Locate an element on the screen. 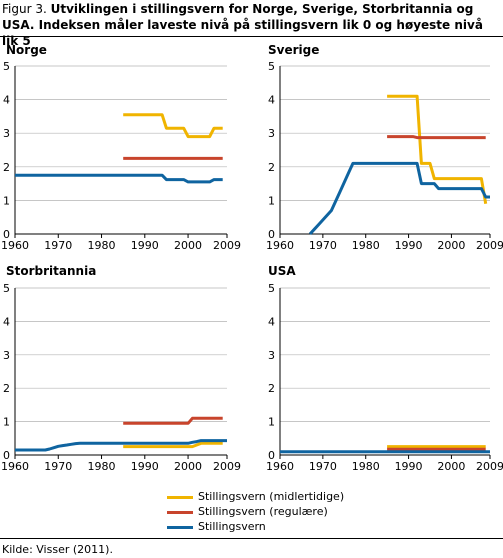  legend-swatch-regulaere is located at coordinates (180, 512).